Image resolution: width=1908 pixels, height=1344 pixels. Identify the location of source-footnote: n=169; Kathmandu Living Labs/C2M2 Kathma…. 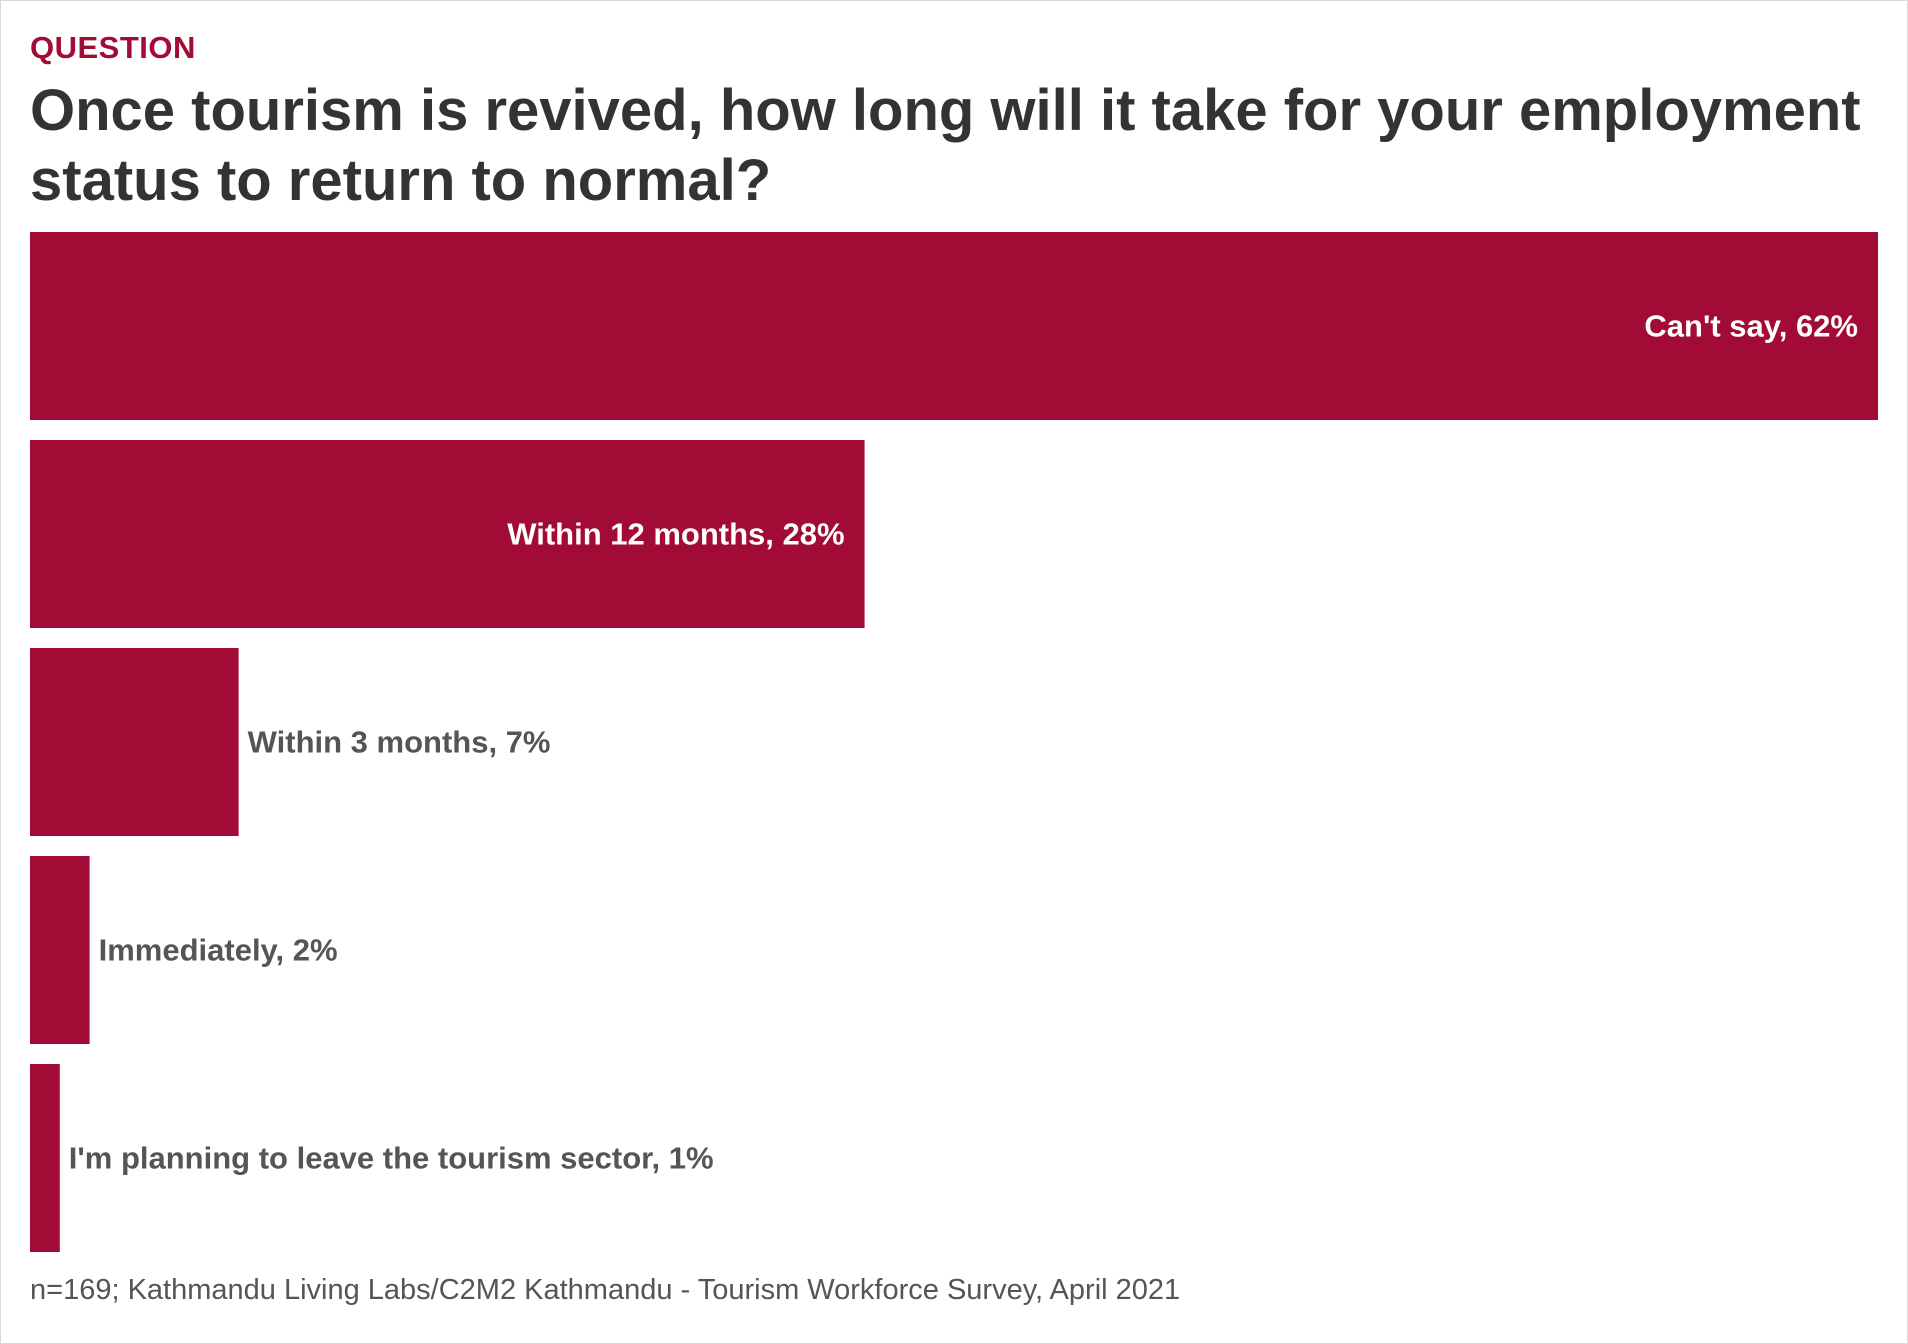
(605, 1290).